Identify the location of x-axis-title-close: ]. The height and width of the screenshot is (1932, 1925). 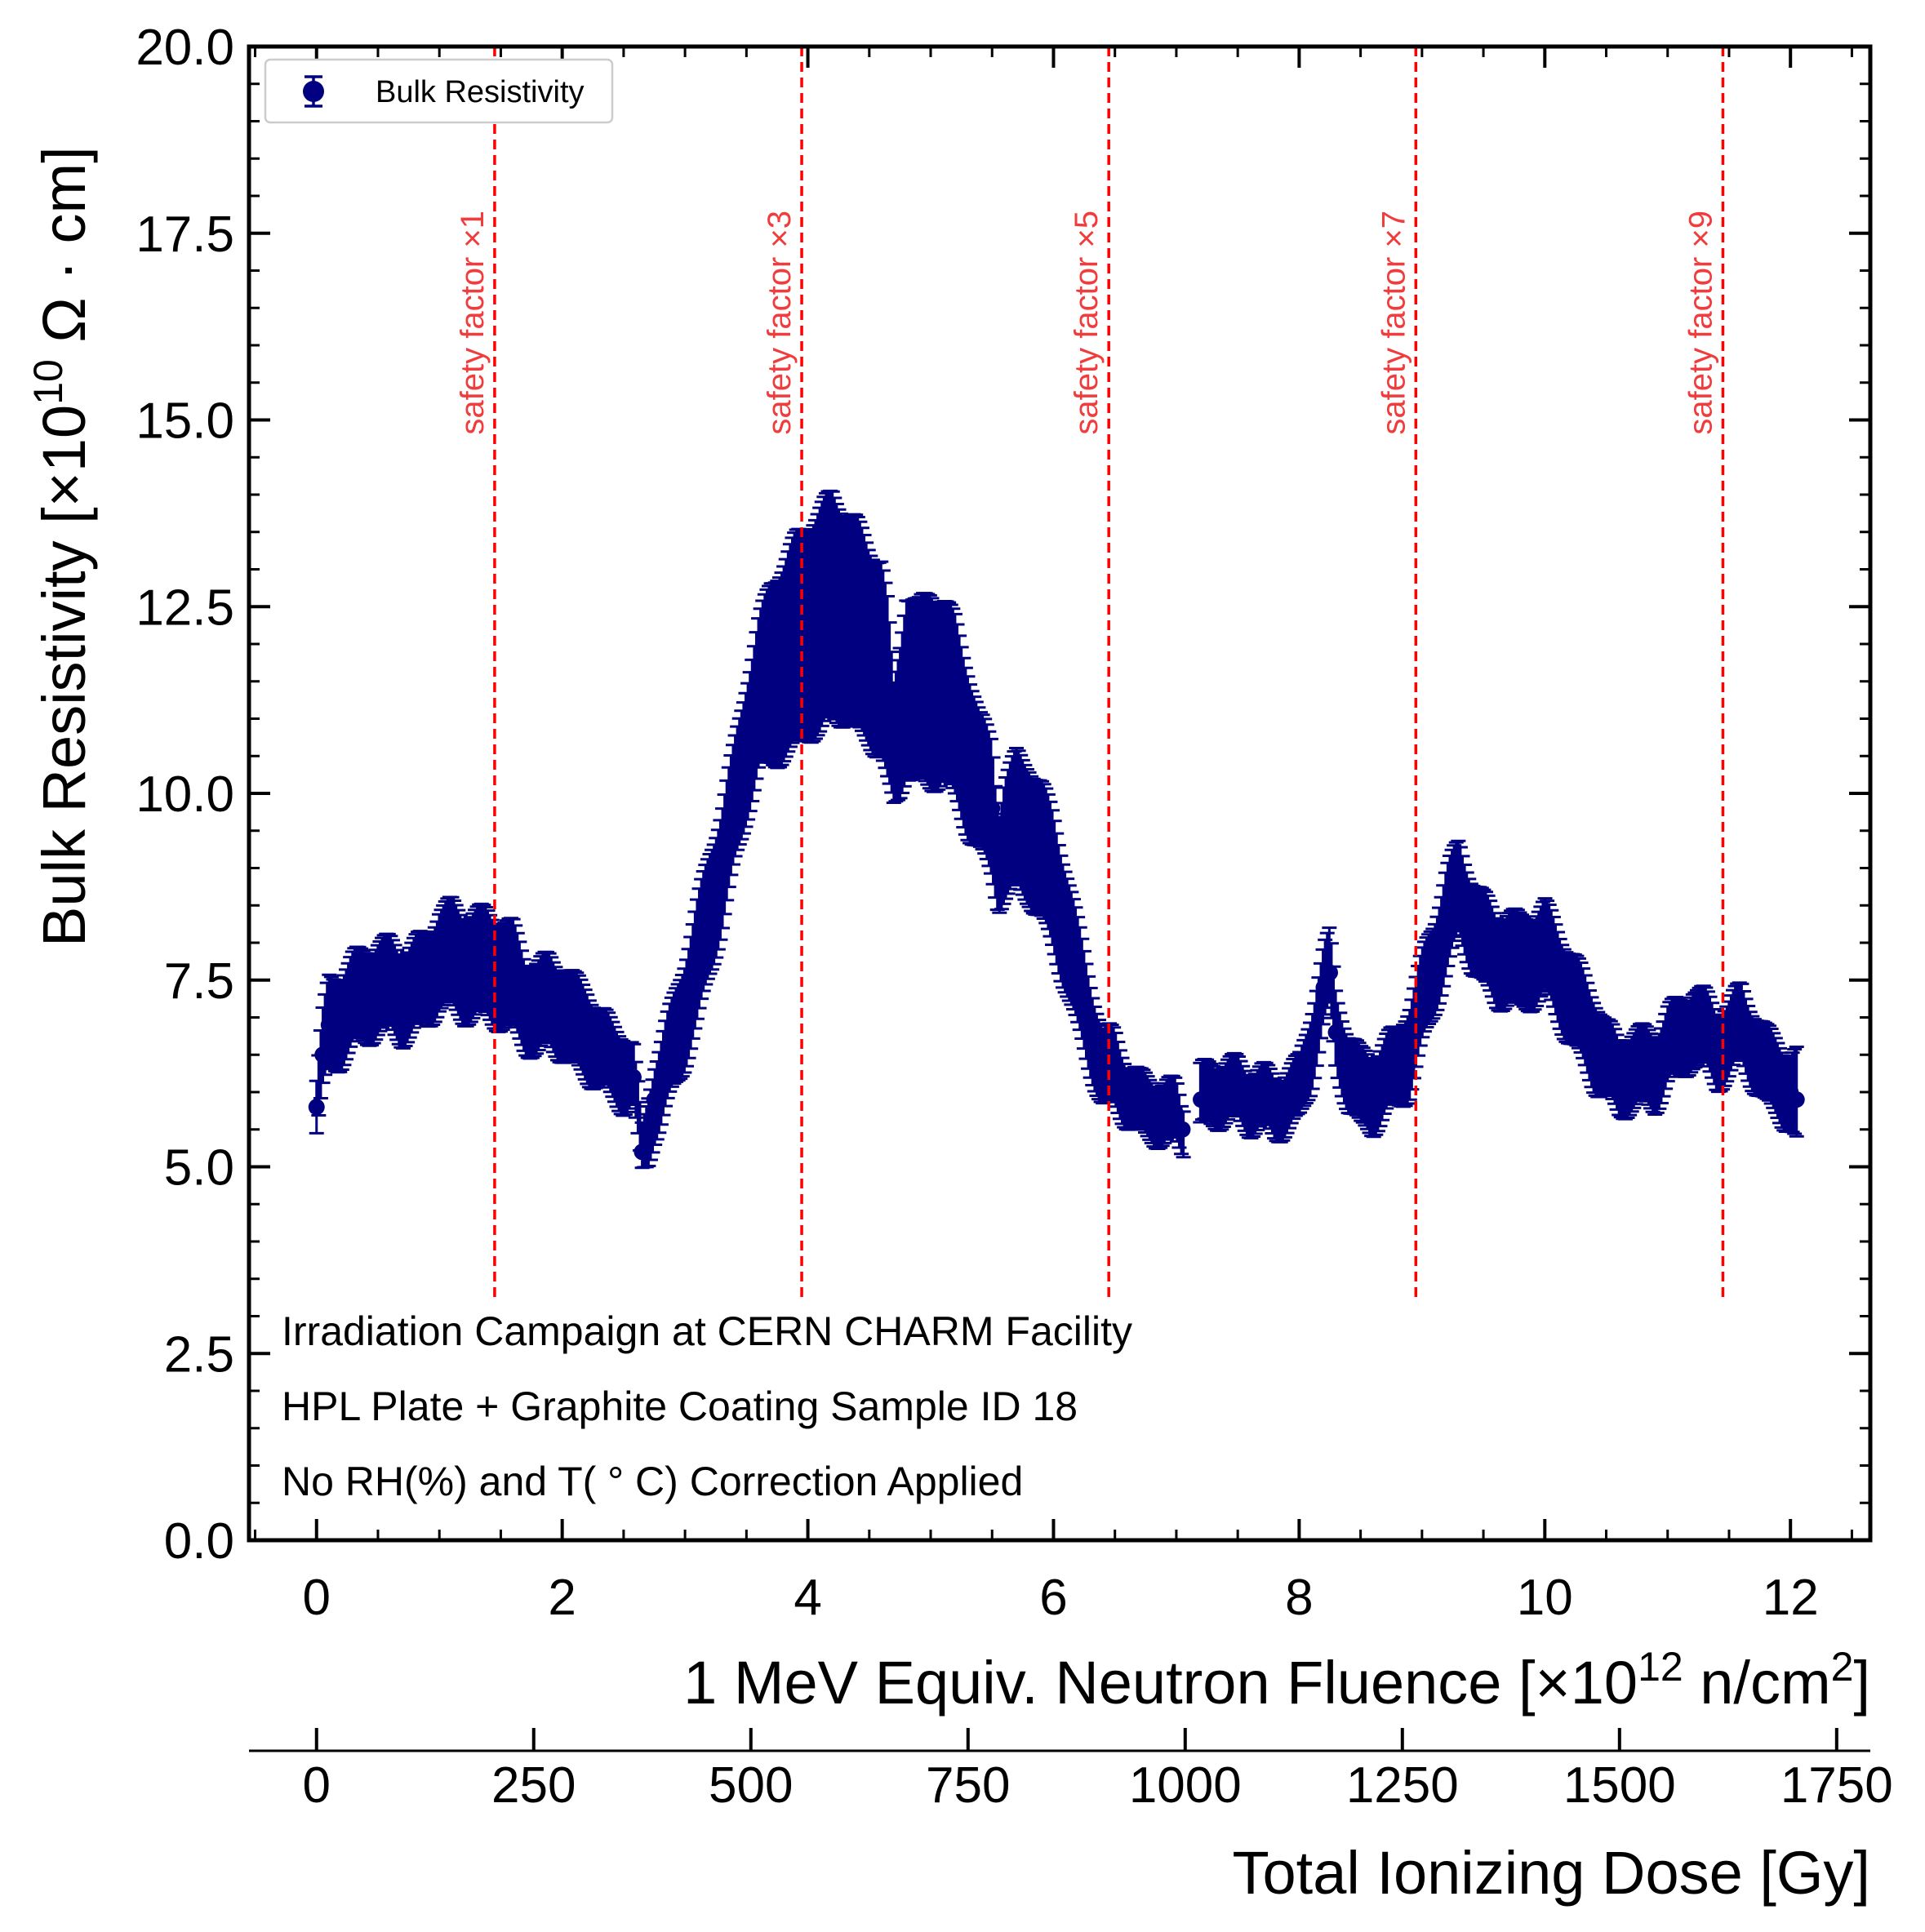
(1861, 1683).